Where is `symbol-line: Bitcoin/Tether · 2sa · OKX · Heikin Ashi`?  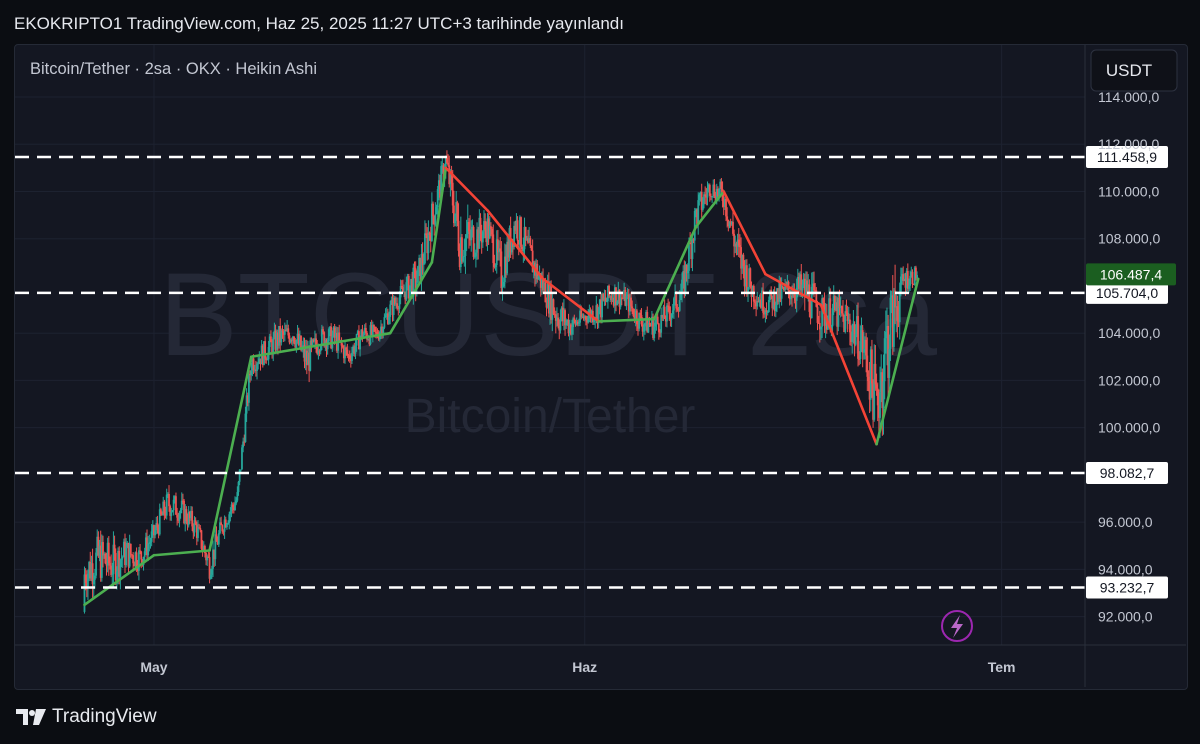 symbol-line: Bitcoin/Tether · 2sa · OKX · Heikin Ashi is located at coordinates (173, 69).